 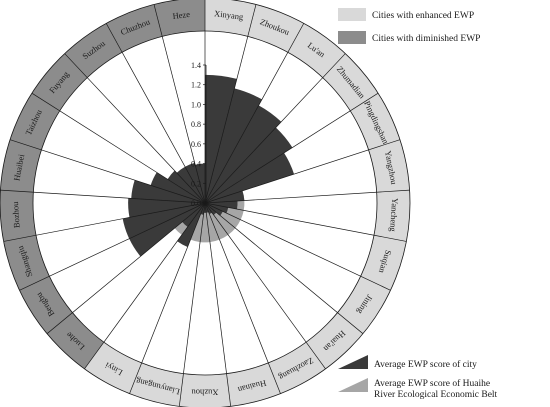 I want to click on legend-enhanced-label: Cities with enhanced EWP, so click(x=423, y=16).